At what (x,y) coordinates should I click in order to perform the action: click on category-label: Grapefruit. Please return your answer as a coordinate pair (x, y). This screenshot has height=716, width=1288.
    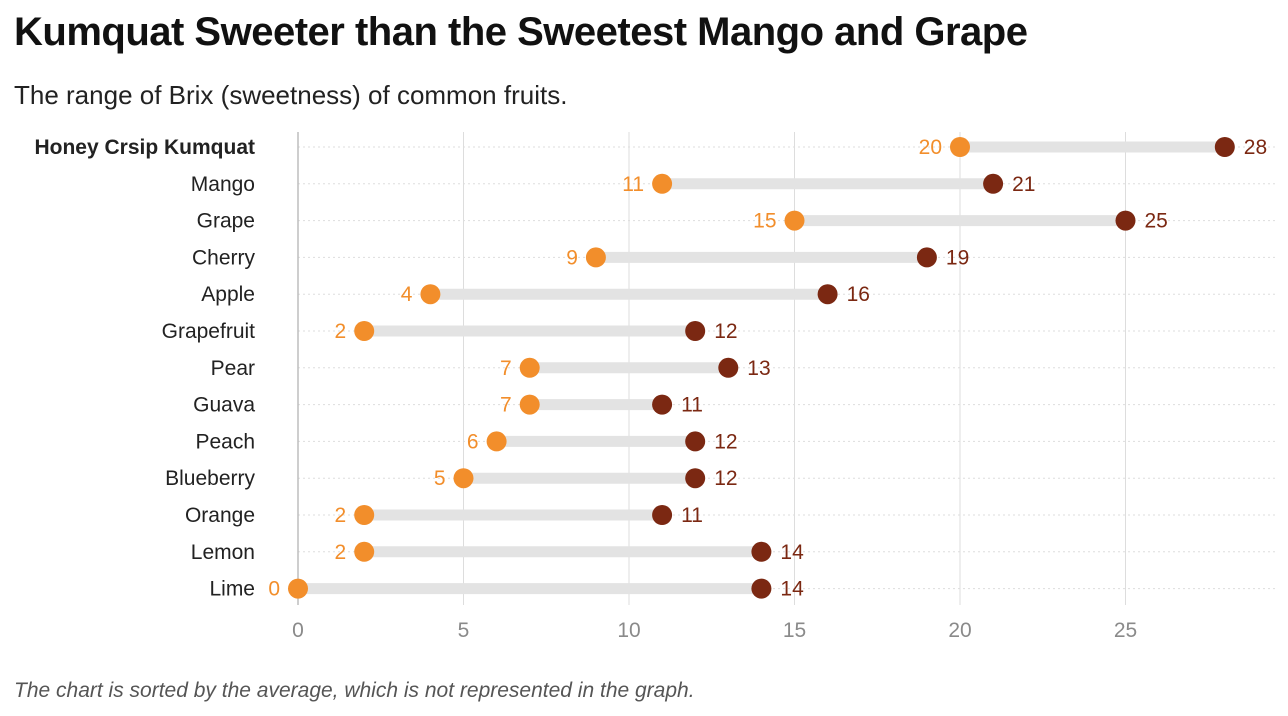
    Looking at the image, I should click on (209, 331).